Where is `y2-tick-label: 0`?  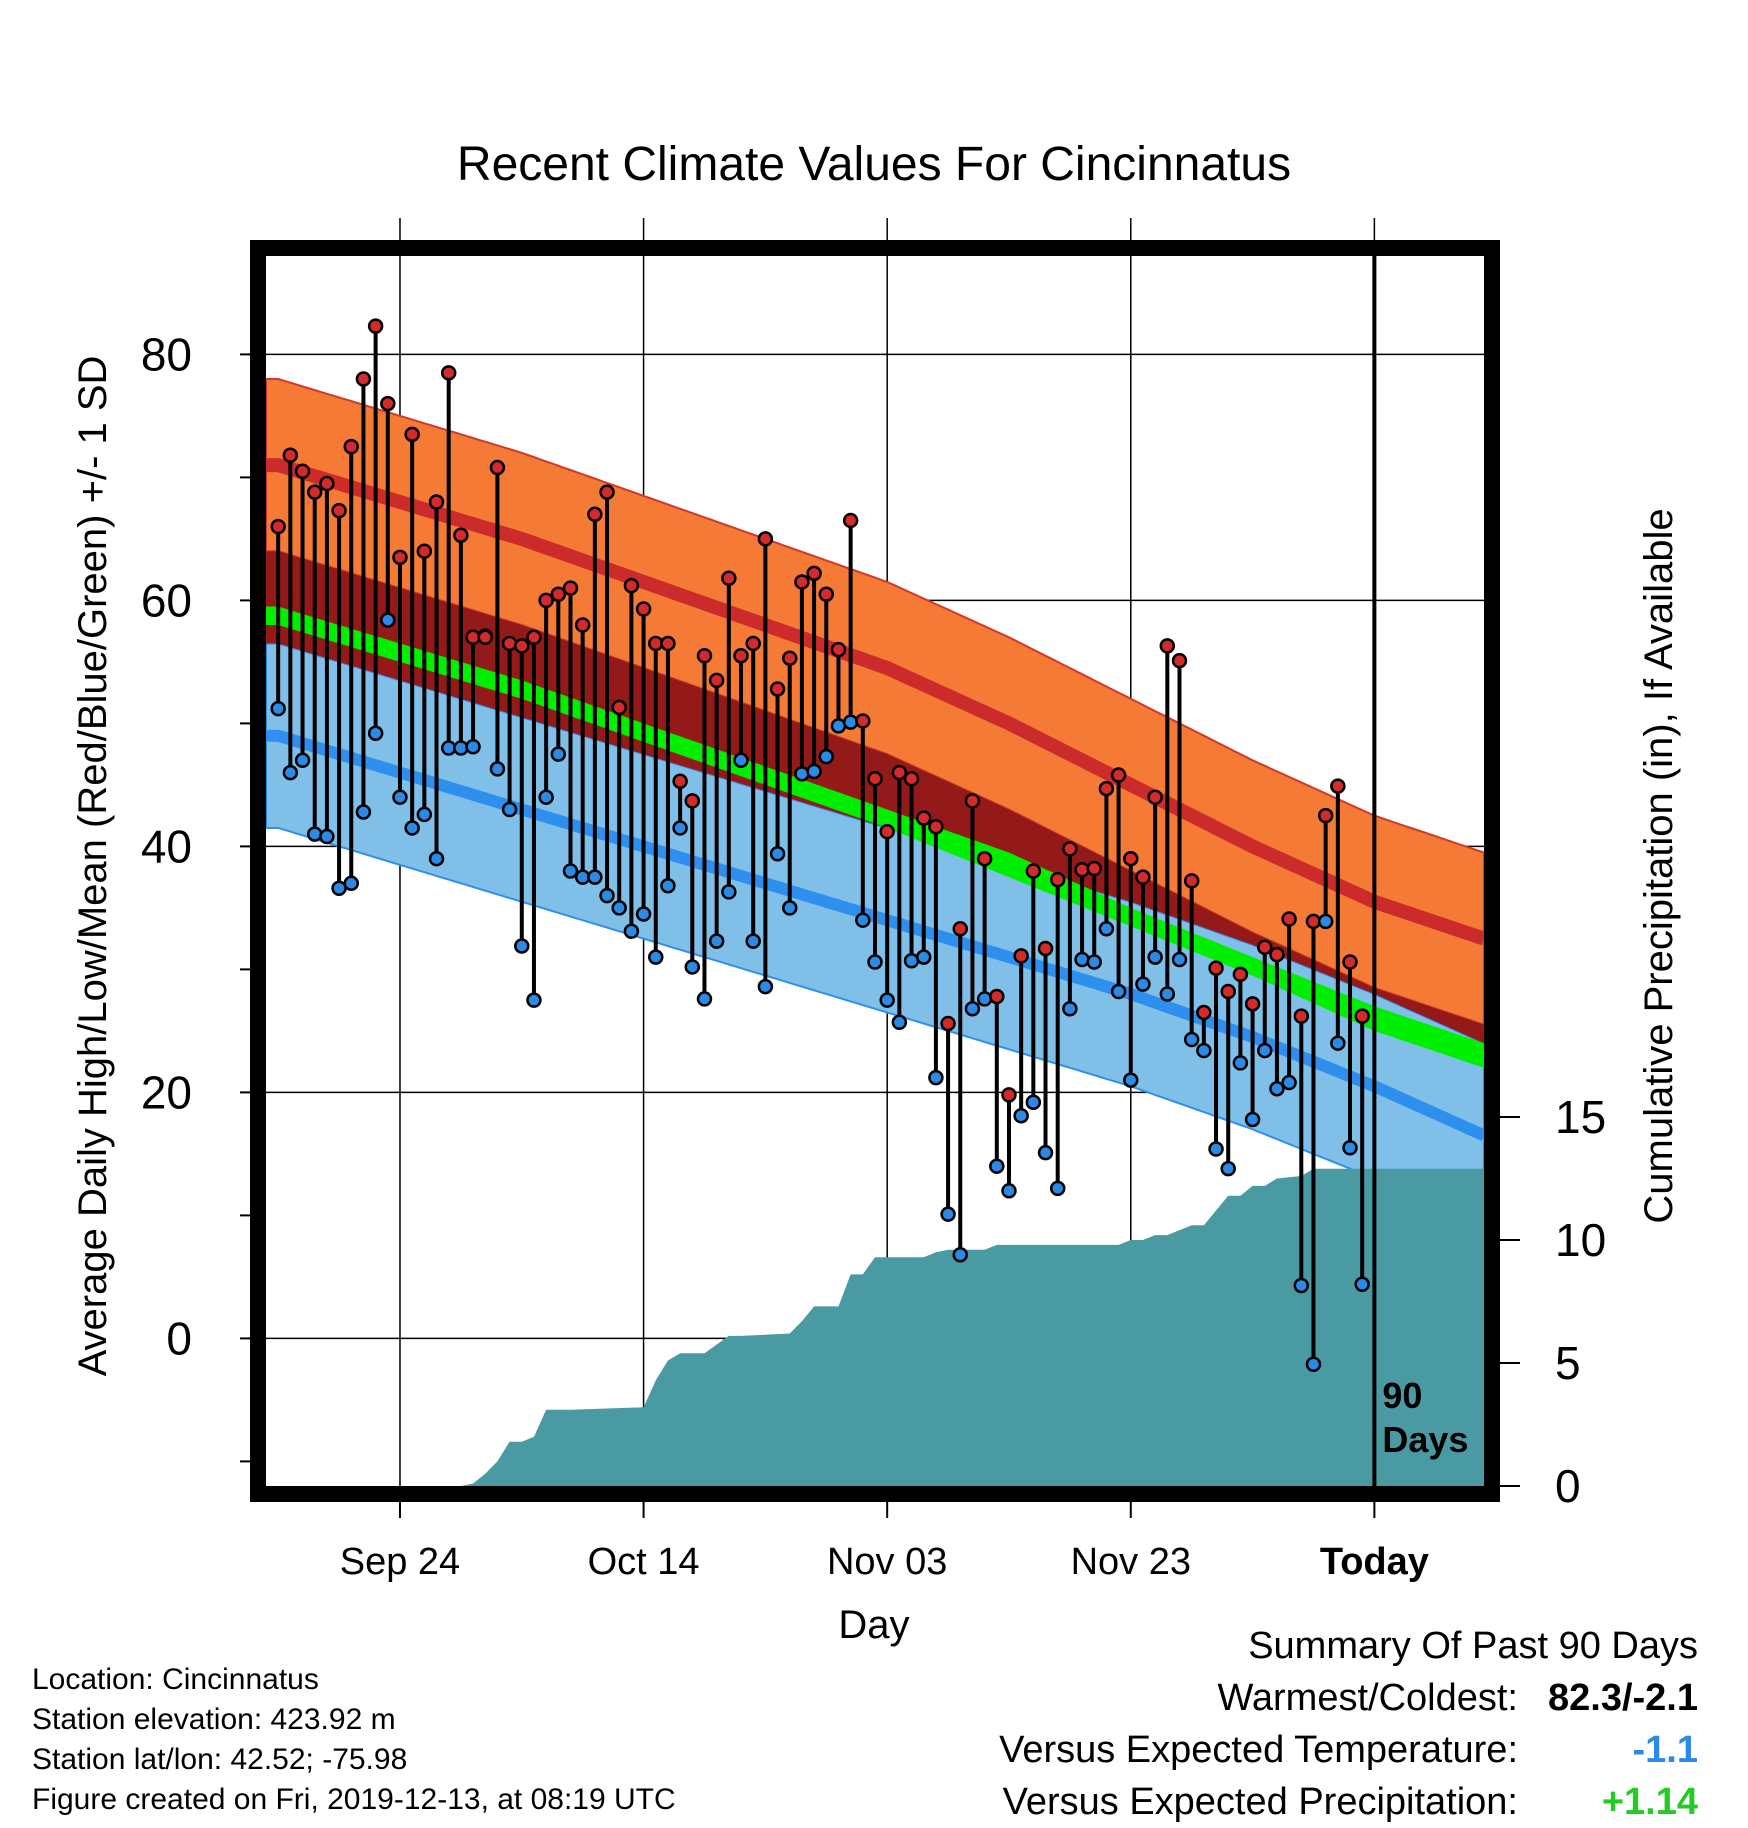
y2-tick-label: 0 is located at coordinates (1568, 1486).